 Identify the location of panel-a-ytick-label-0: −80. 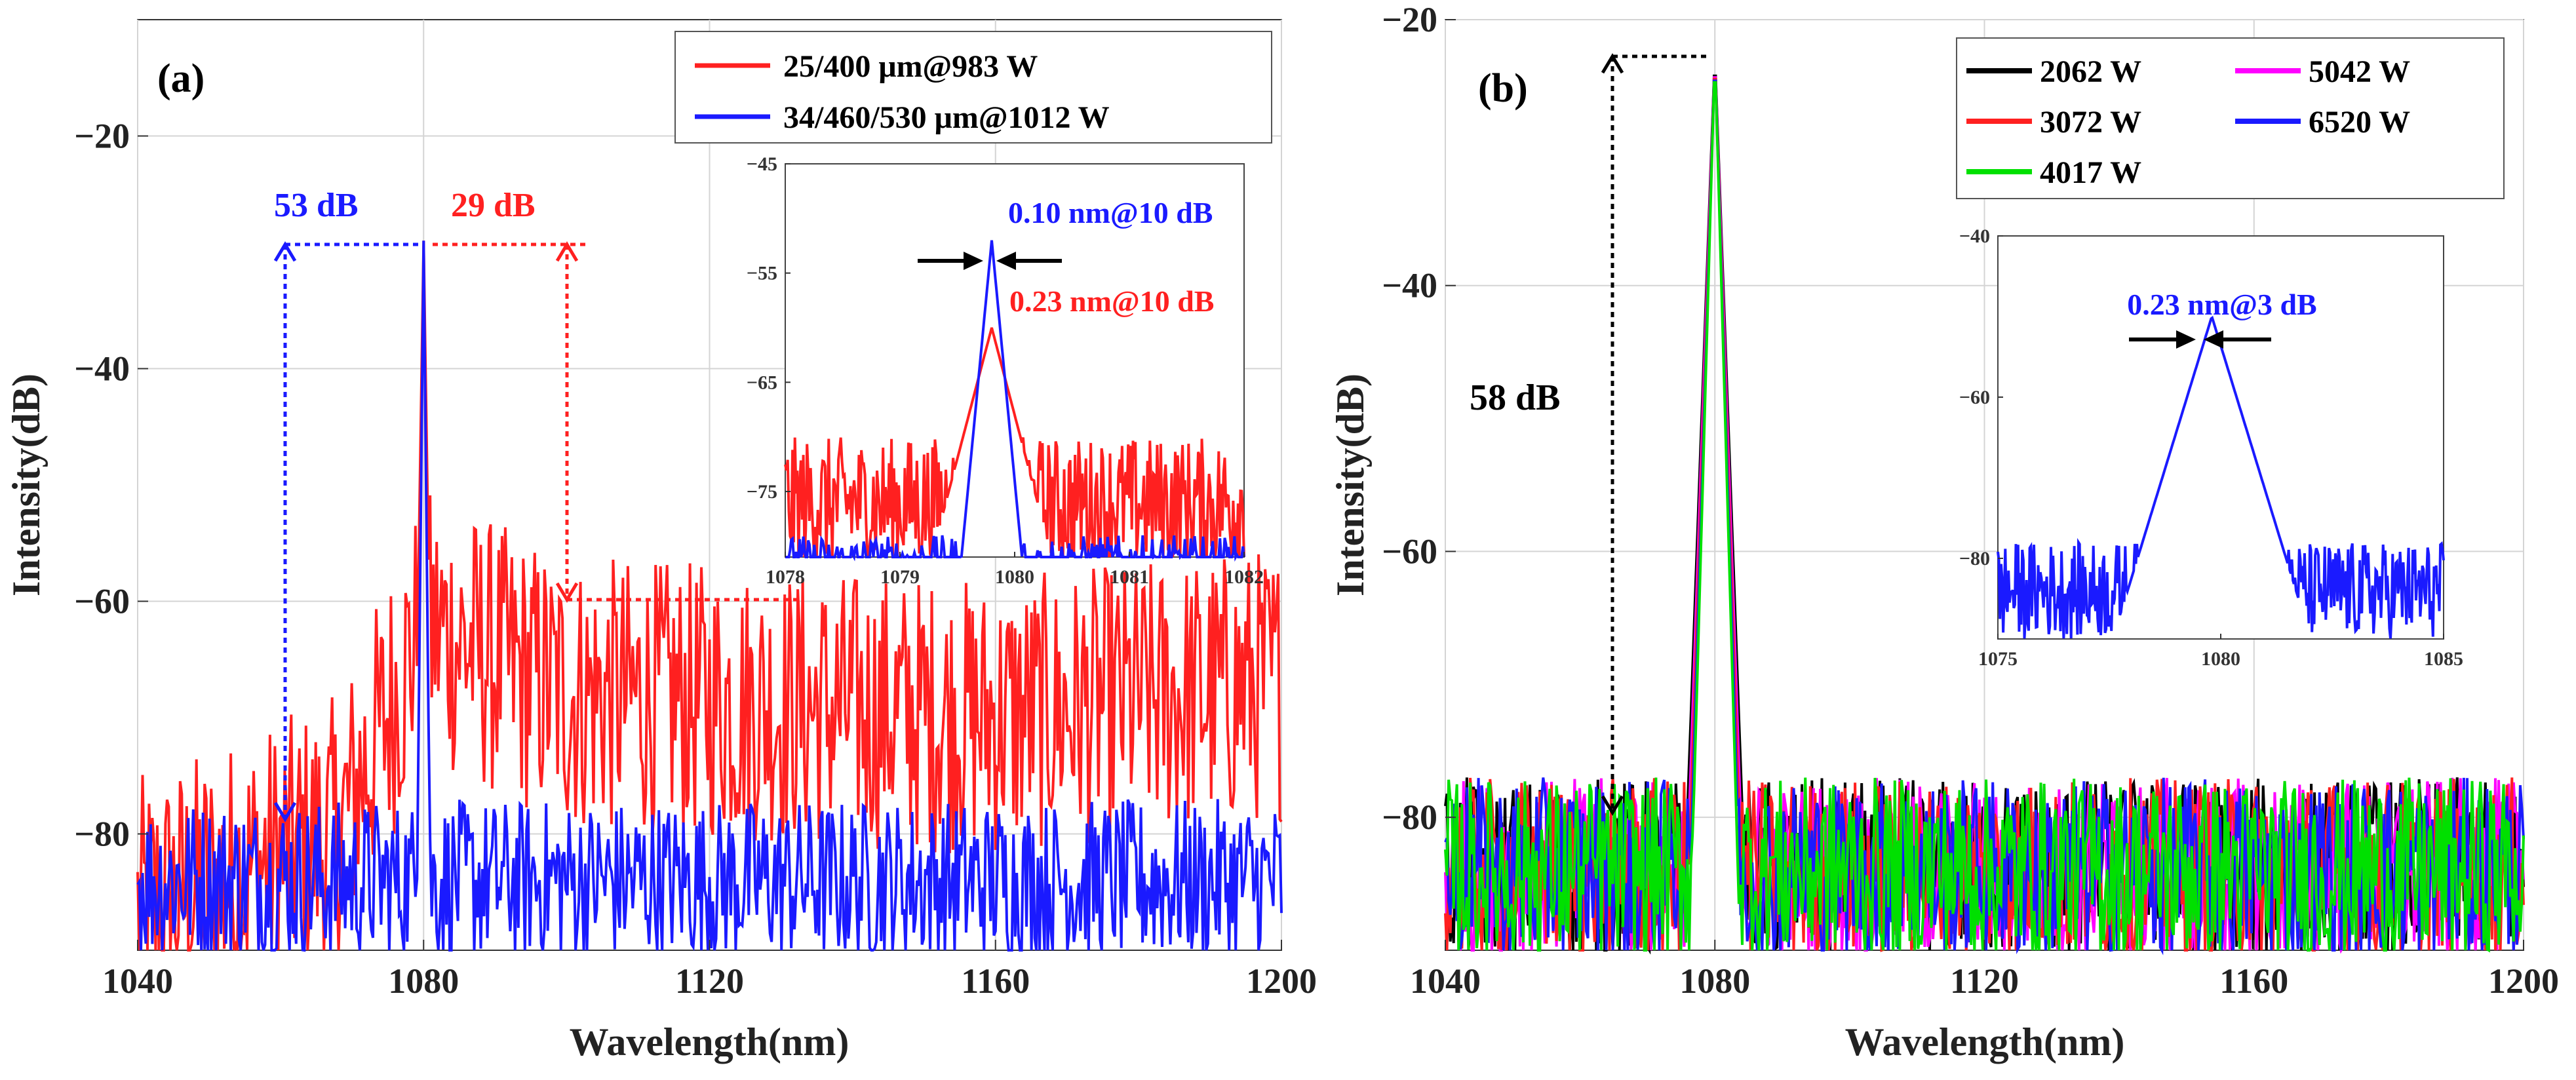
(102, 835).